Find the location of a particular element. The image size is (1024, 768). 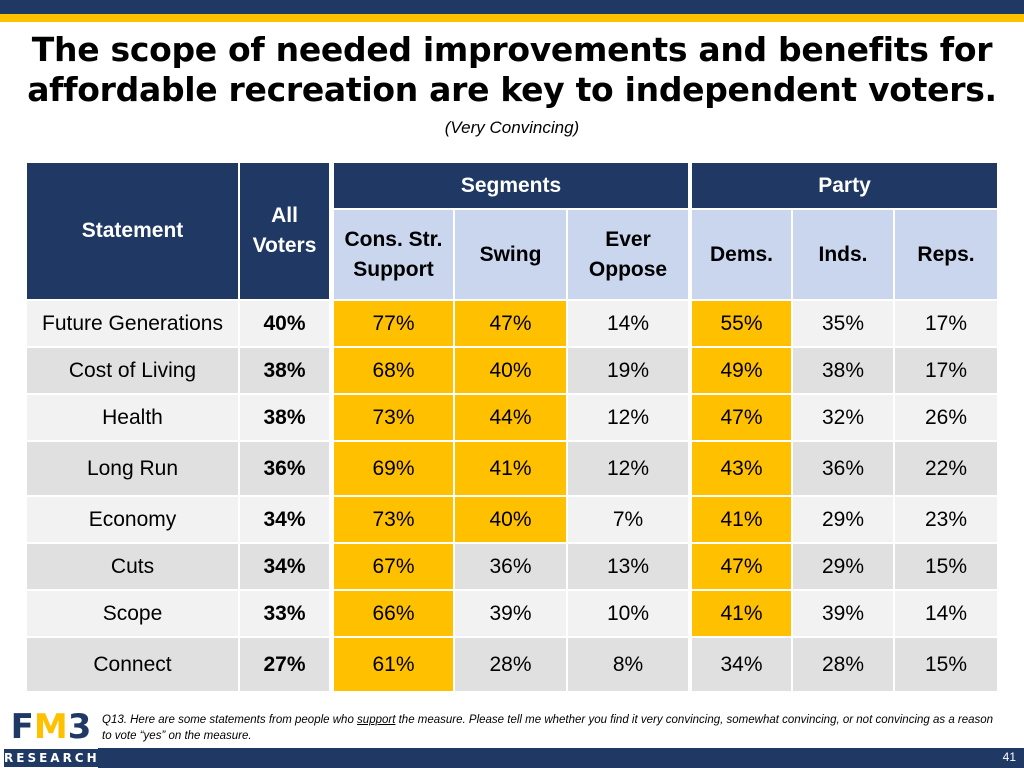

value-cell: 13% is located at coordinates (628, 566).